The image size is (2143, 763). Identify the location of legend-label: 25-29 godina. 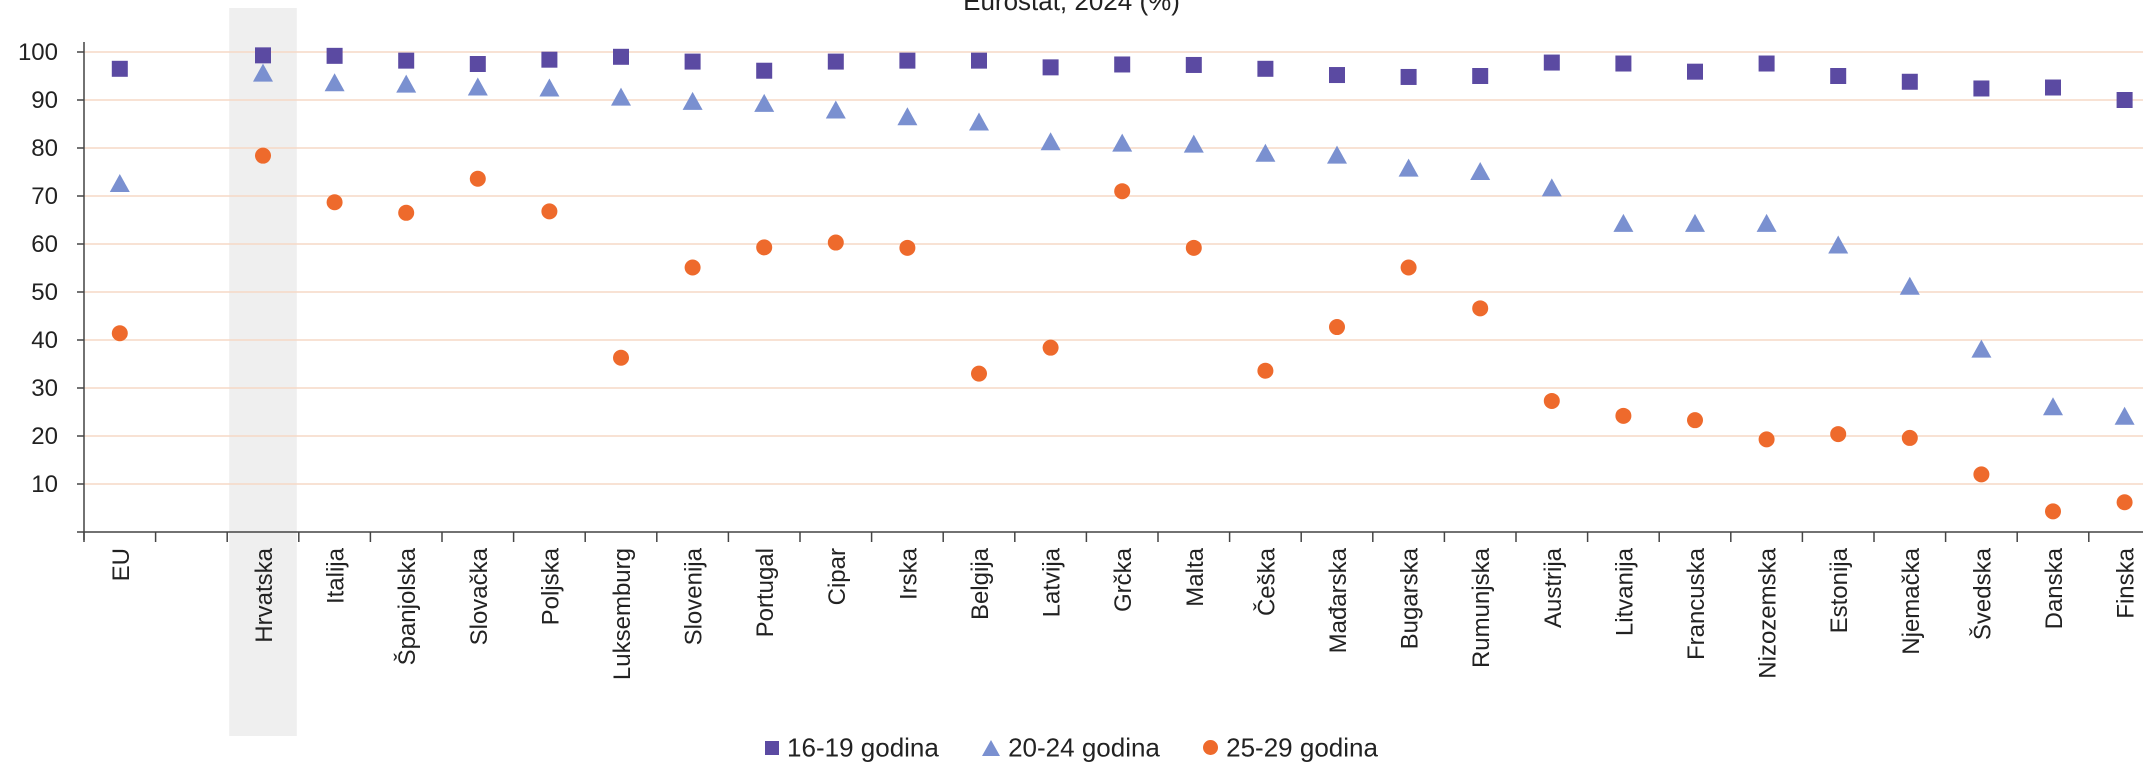
(1302, 747).